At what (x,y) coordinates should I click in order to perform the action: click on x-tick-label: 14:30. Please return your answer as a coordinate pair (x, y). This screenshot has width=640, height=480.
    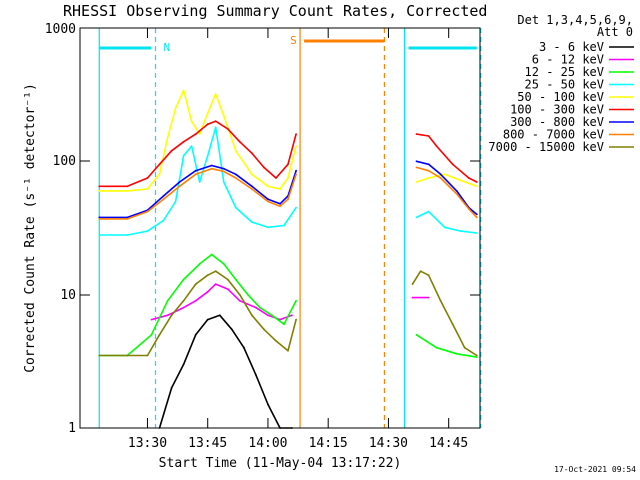
    Looking at the image, I should click on (388, 443).